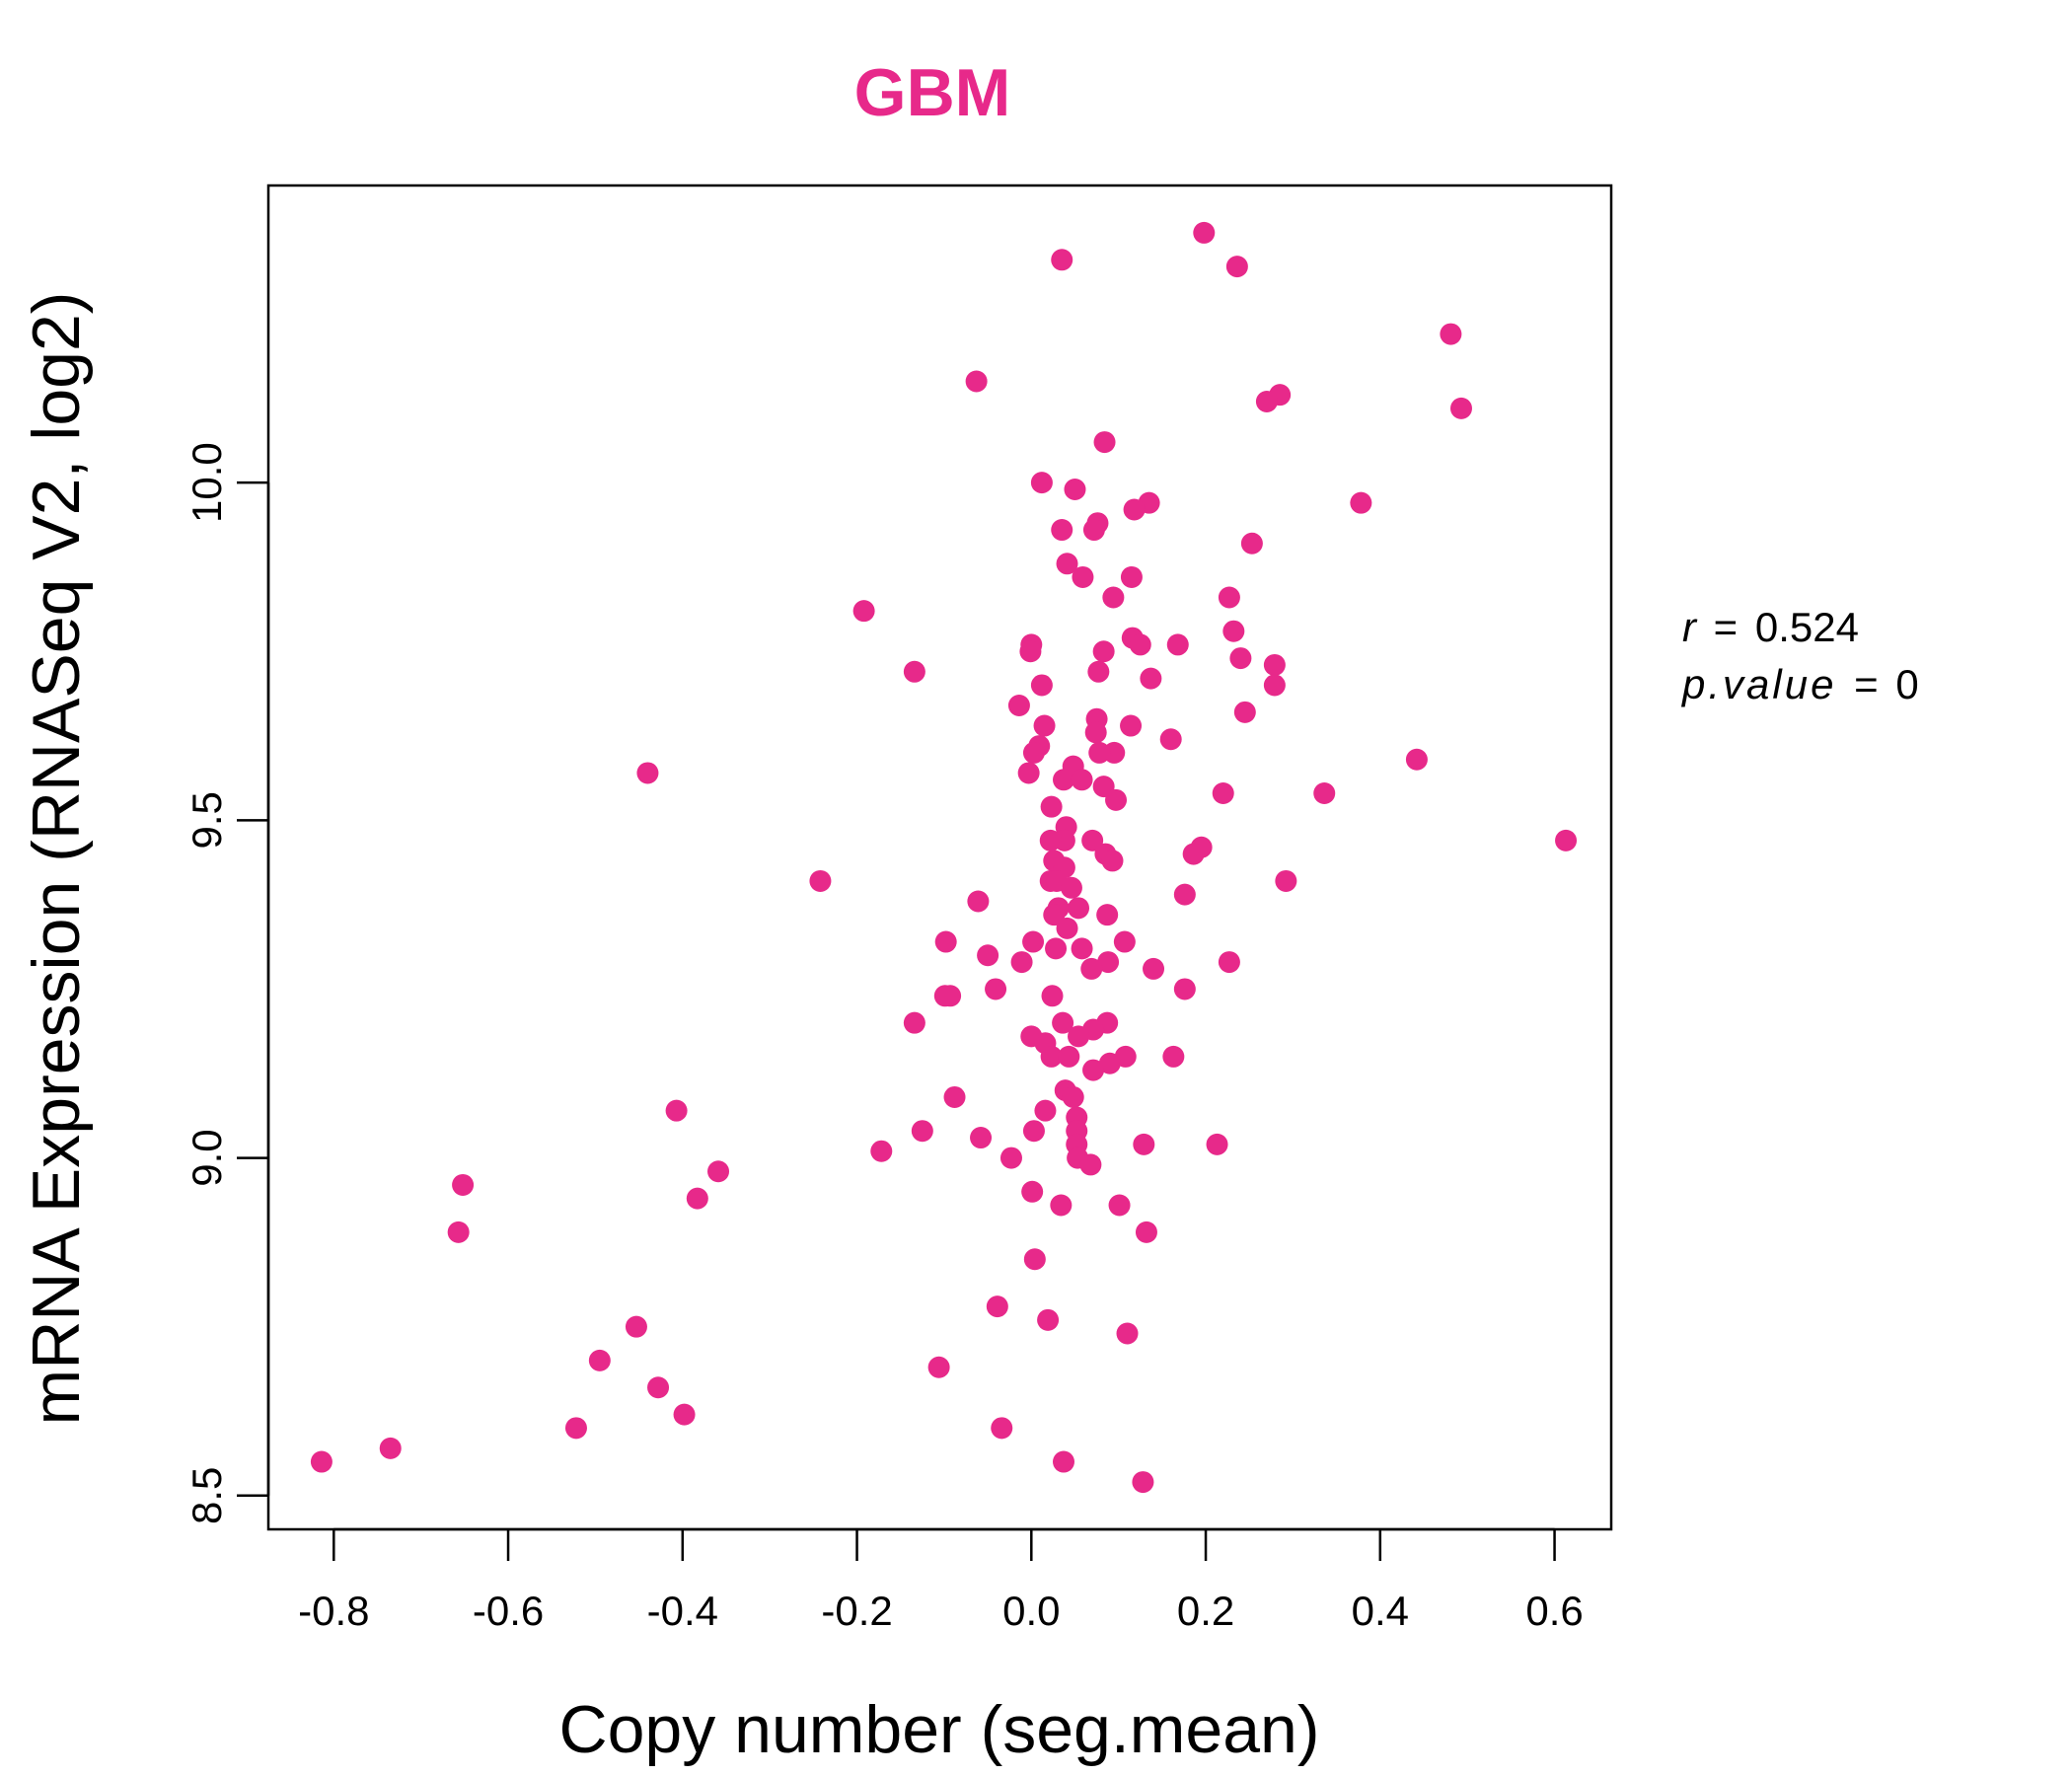 This screenshot has height=1776, width=2072. I want to click on x-axis: -0.8 -0.6 -0.4 -0.2 0.0 0.2 0.4 0.6, so click(941, 1581).